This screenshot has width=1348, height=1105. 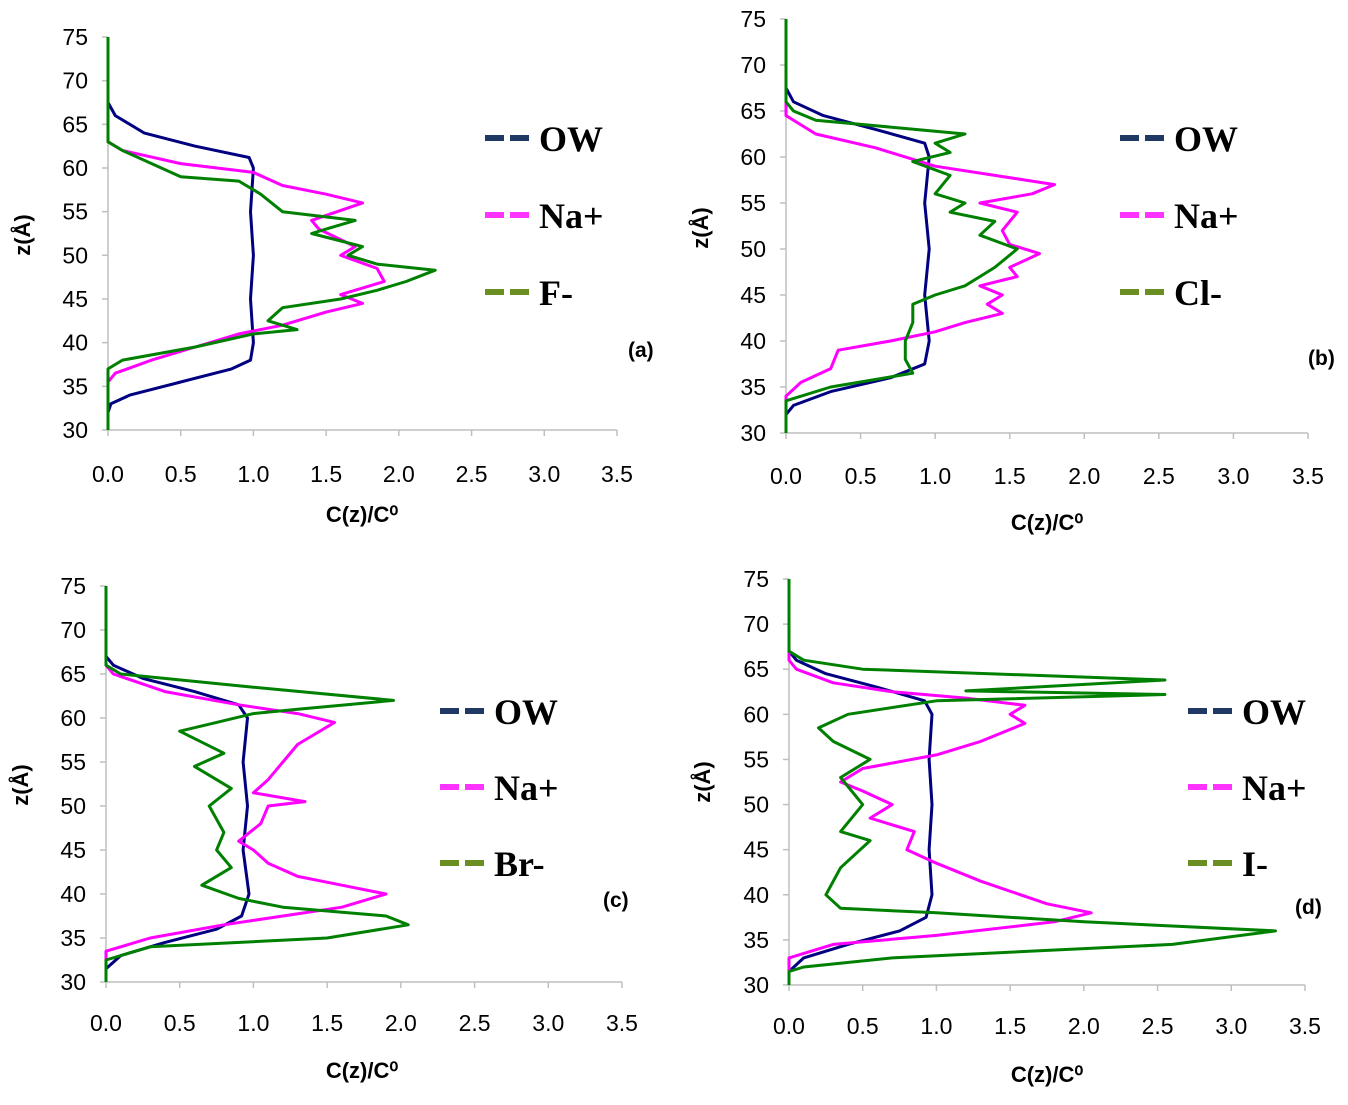 I want to click on legend-label: Br-, so click(x=519, y=864).